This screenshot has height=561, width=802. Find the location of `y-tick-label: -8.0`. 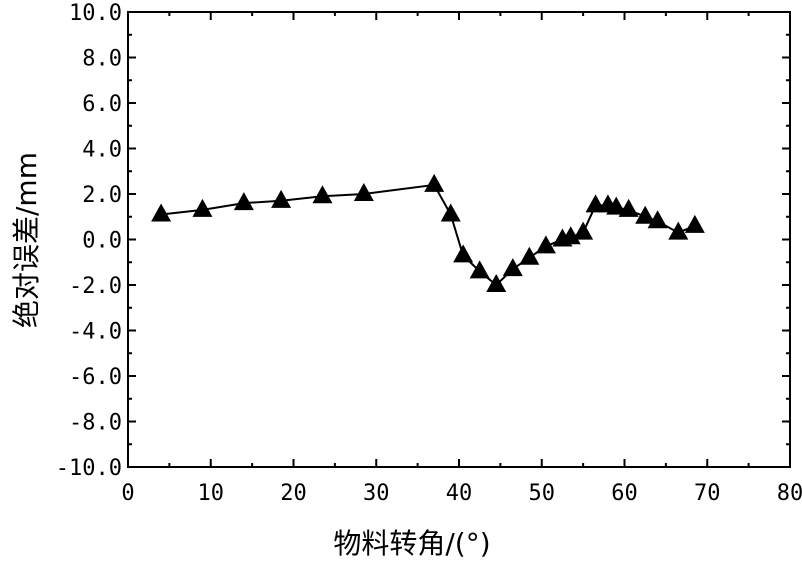

y-tick-label: -8.0 is located at coordinates (95, 423).